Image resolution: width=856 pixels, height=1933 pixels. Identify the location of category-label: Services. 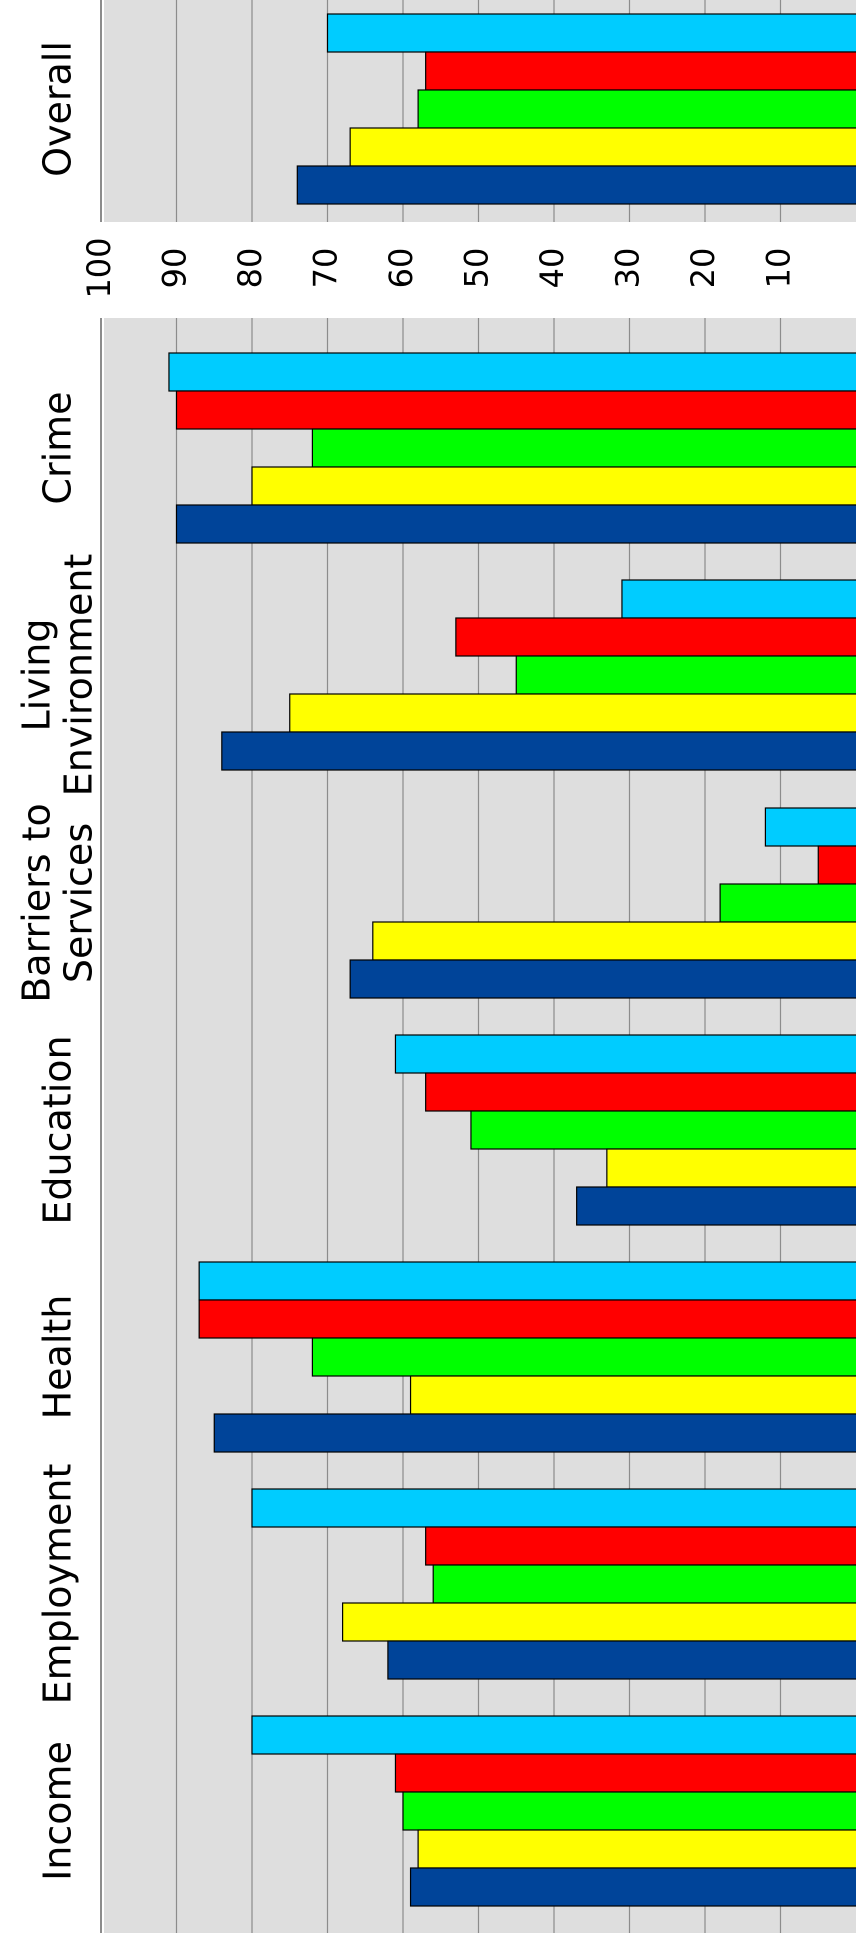
(79, 903).